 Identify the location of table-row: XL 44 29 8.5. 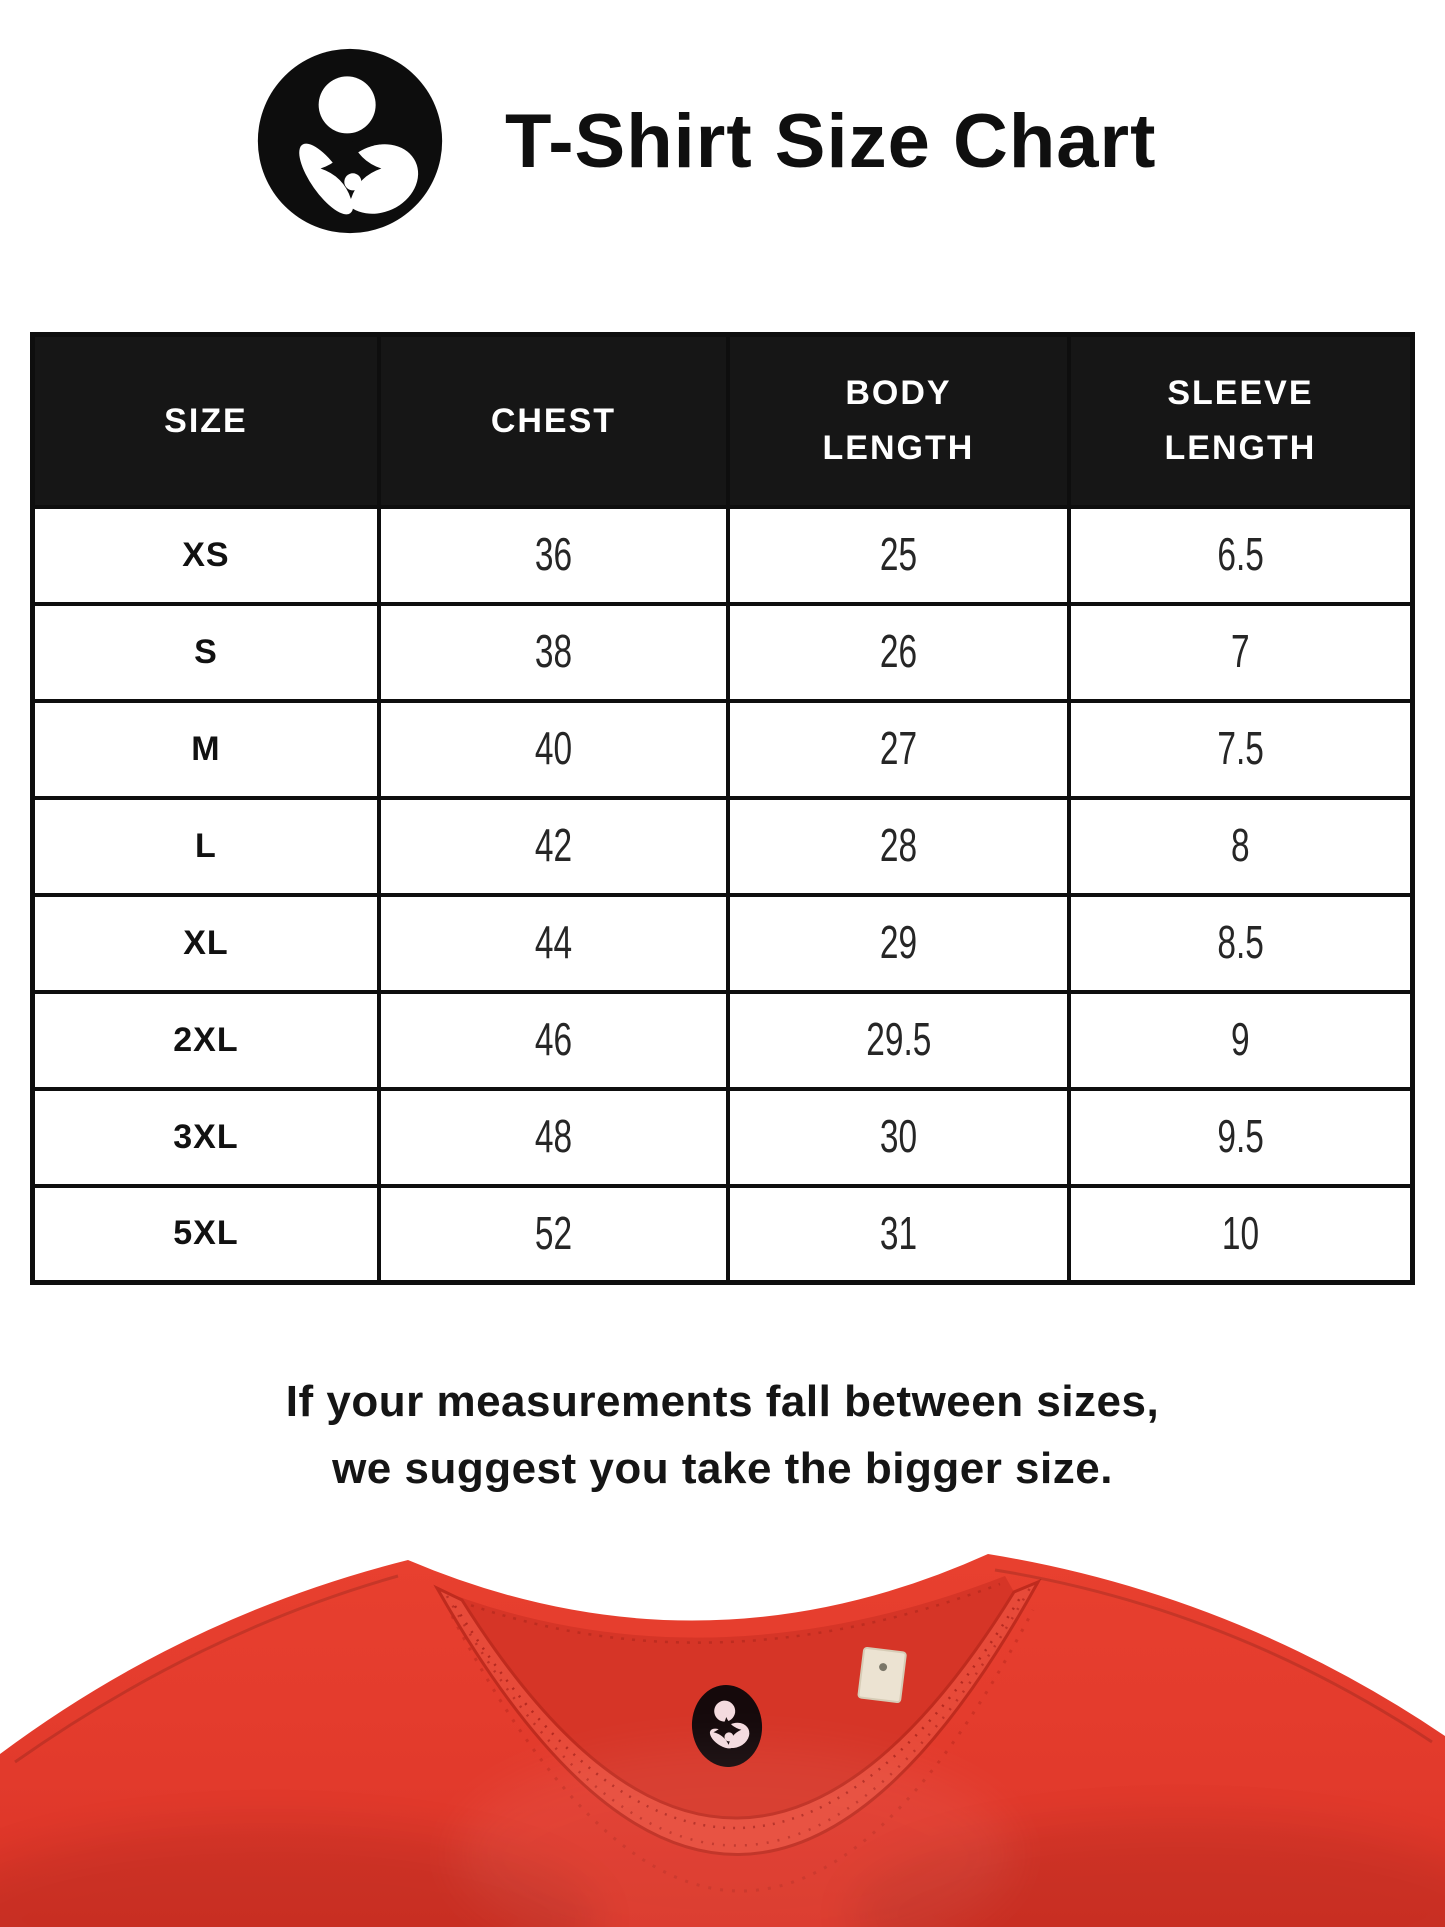
(722, 943).